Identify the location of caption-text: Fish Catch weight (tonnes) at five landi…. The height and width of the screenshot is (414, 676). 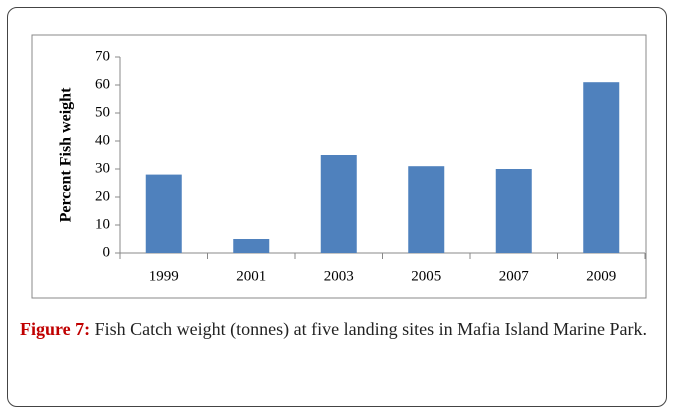
(371, 329).